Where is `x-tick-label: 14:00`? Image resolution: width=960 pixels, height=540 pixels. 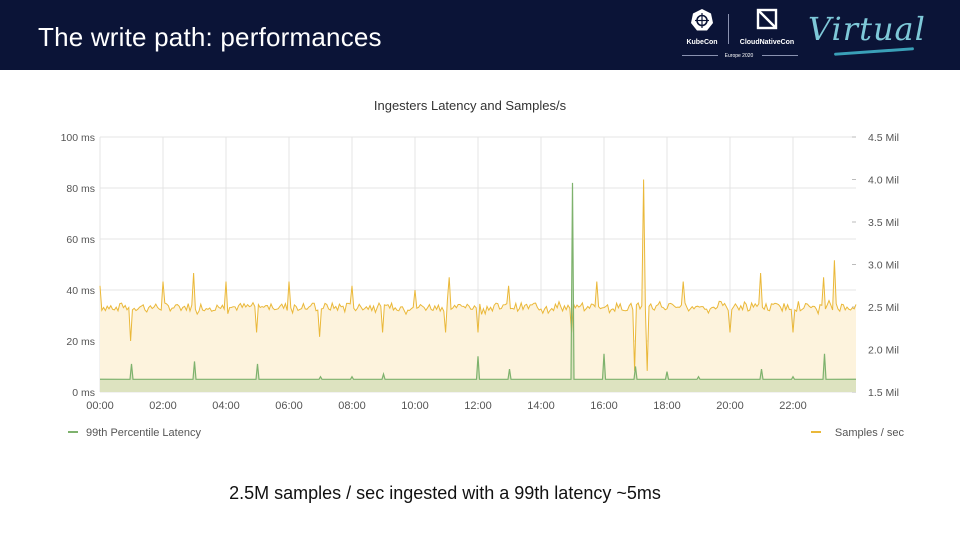
x-tick-label: 14:00 is located at coordinates (541, 406).